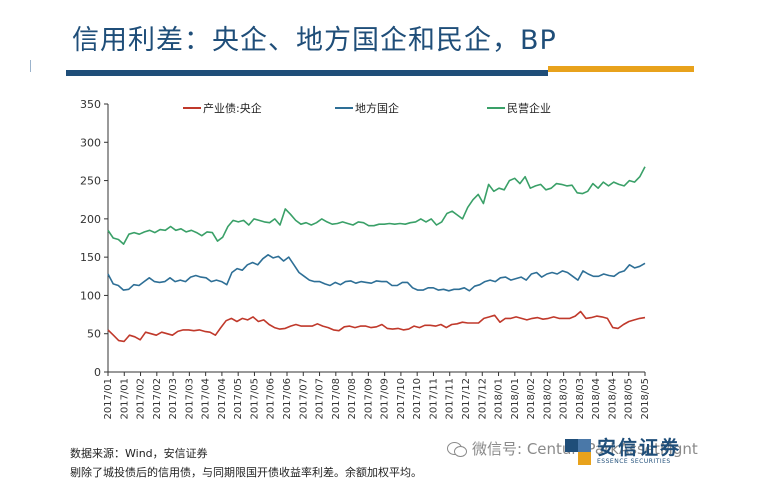 The height and width of the screenshot is (487, 771). Describe the element at coordinates (246, 472) in the screenshot. I see `footer-note: 剔除了城投债后的信用债，与同期限国开债收益率利差。余额加权平均。` at that location.